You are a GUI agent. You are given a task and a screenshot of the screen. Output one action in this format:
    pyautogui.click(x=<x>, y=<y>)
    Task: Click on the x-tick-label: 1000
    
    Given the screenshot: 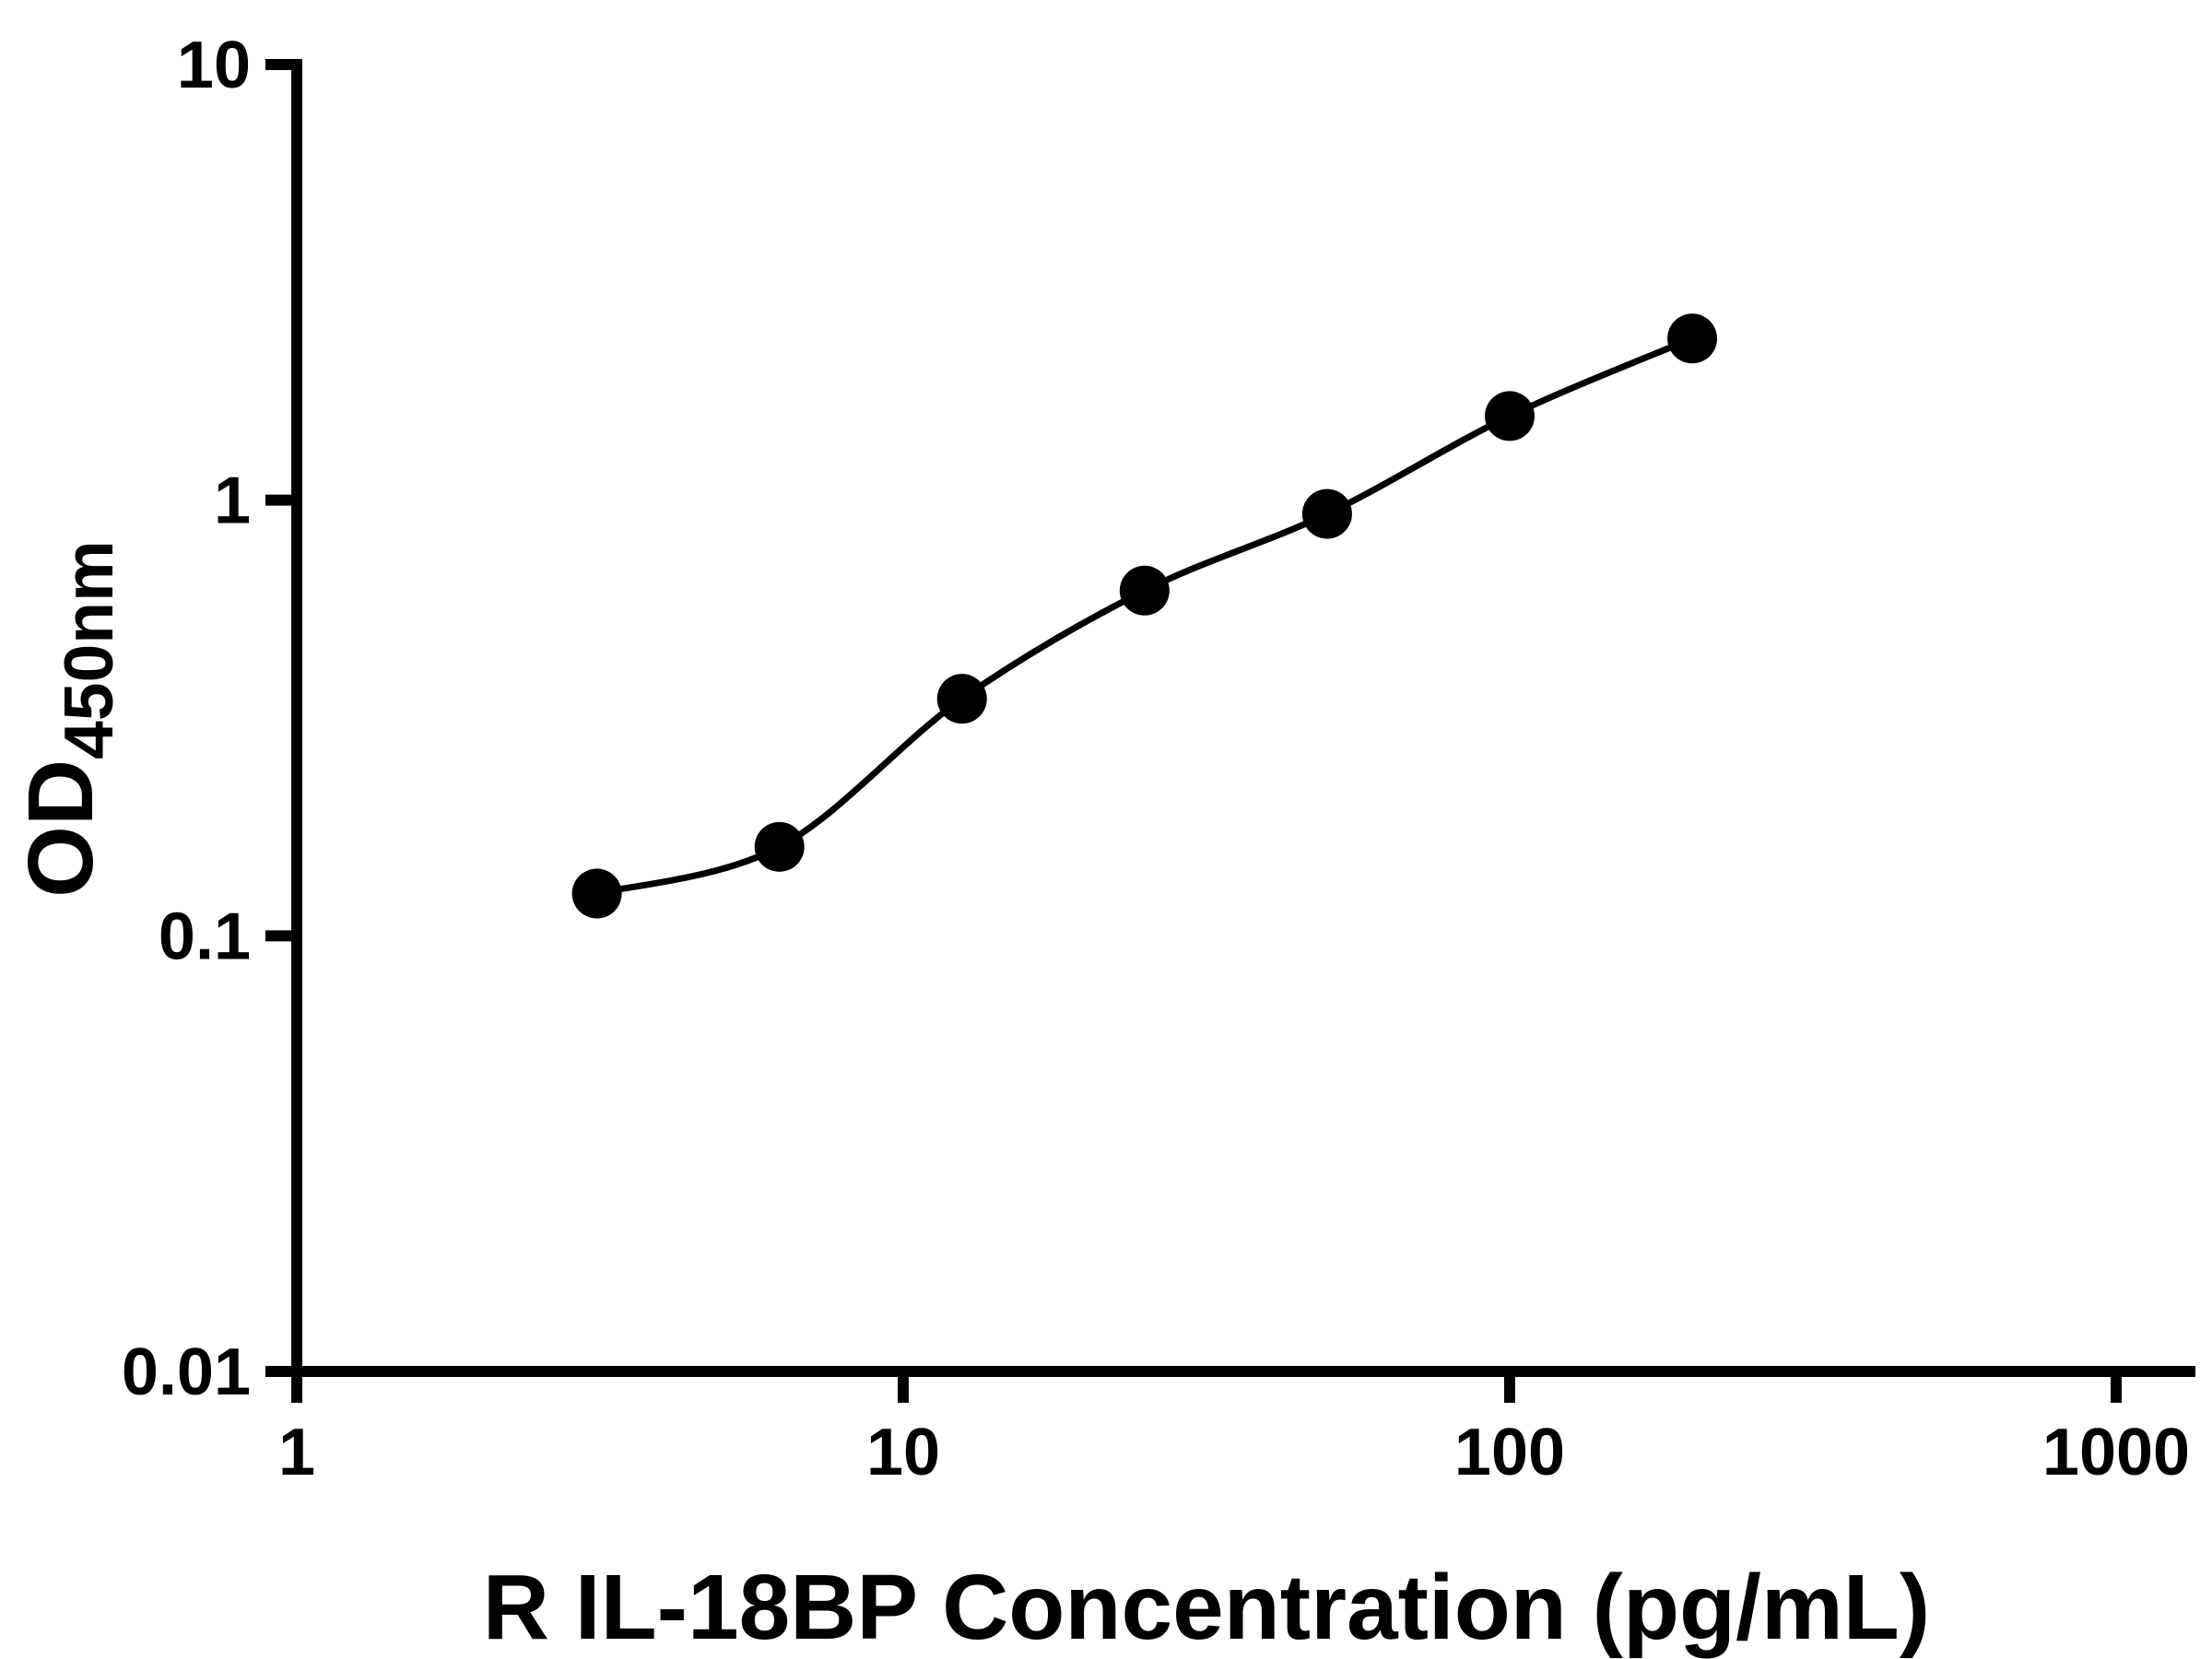 What is the action you would take?
    pyautogui.click(x=2116, y=1452)
    